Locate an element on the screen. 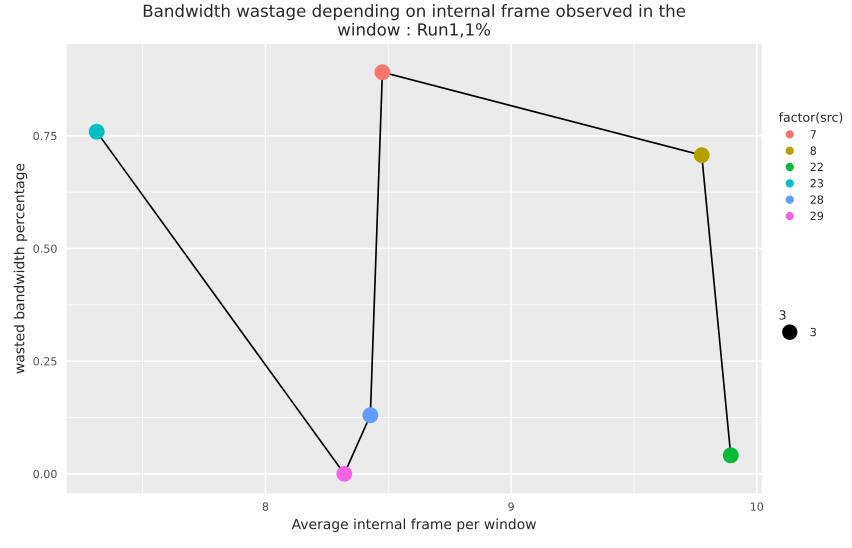 This screenshot has height=548, width=852. x-tick-label: 8 is located at coordinates (265, 506).